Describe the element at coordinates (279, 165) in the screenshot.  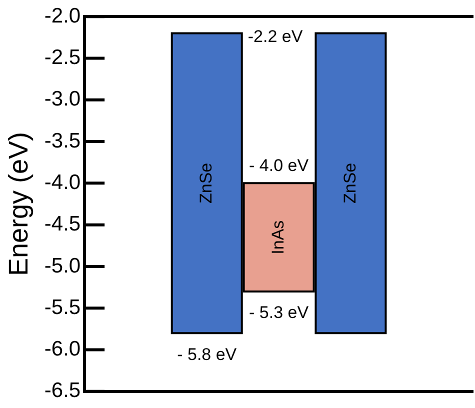
I see `annotation: - 4.0 eV` at that location.